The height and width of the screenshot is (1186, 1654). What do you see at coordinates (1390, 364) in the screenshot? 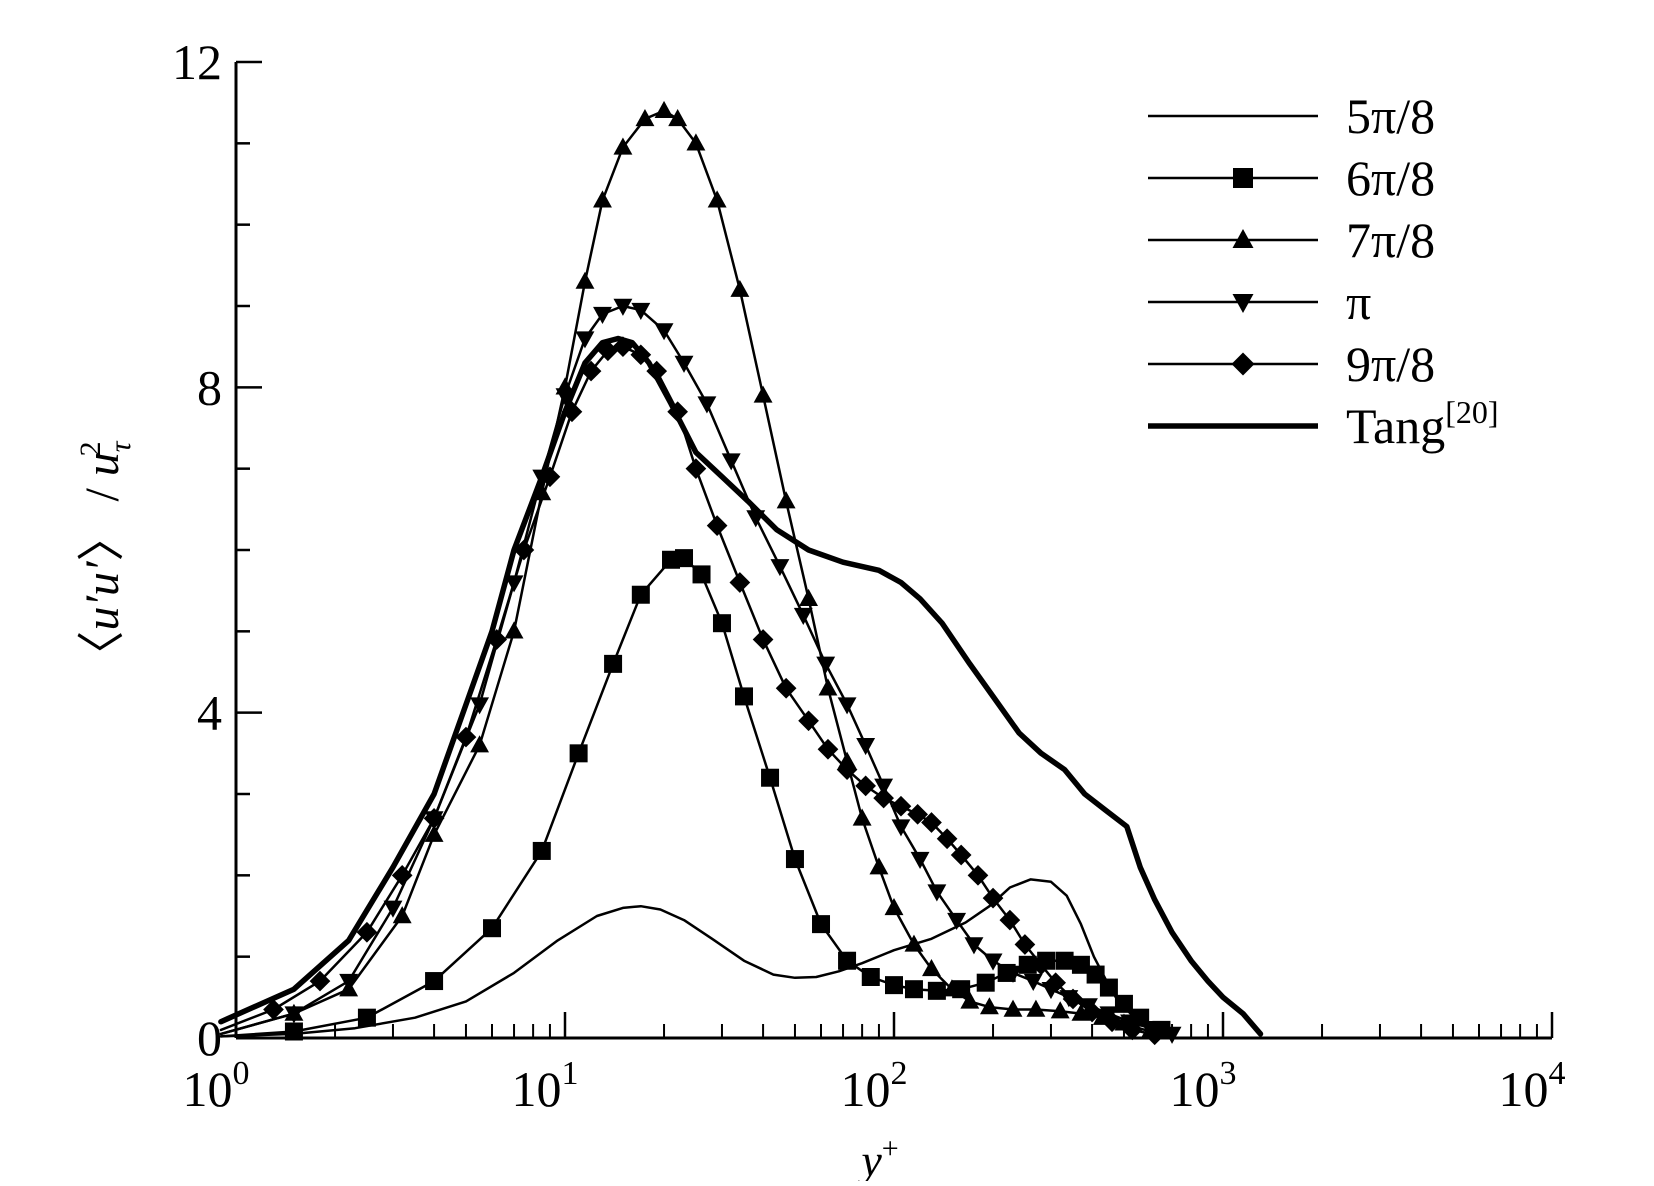
I see `legend-label-text: 9π/8` at bounding box center [1390, 364].